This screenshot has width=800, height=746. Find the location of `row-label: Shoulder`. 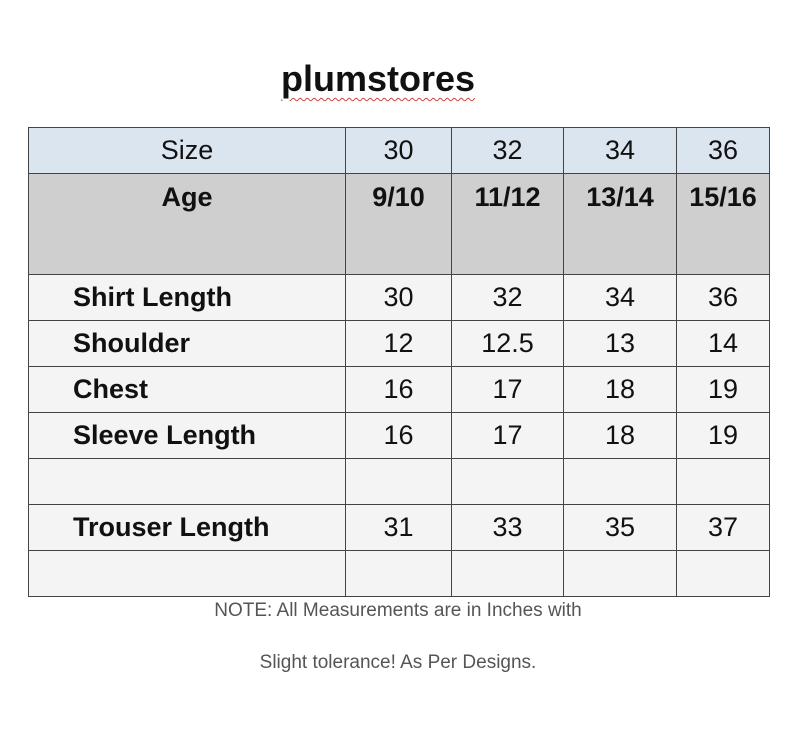

row-label: Shoulder is located at coordinates (187, 343).